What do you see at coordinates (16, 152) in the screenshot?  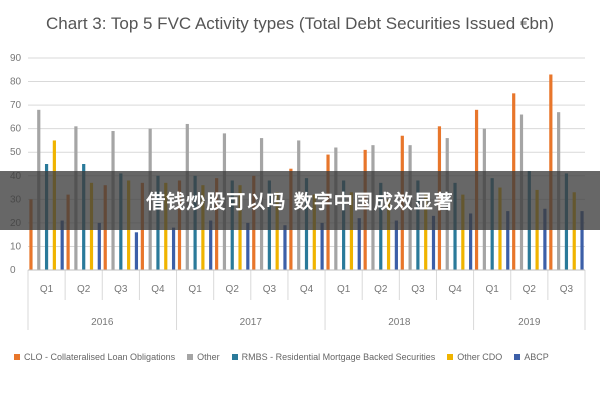 I see `y-tick-label: 50` at bounding box center [16, 152].